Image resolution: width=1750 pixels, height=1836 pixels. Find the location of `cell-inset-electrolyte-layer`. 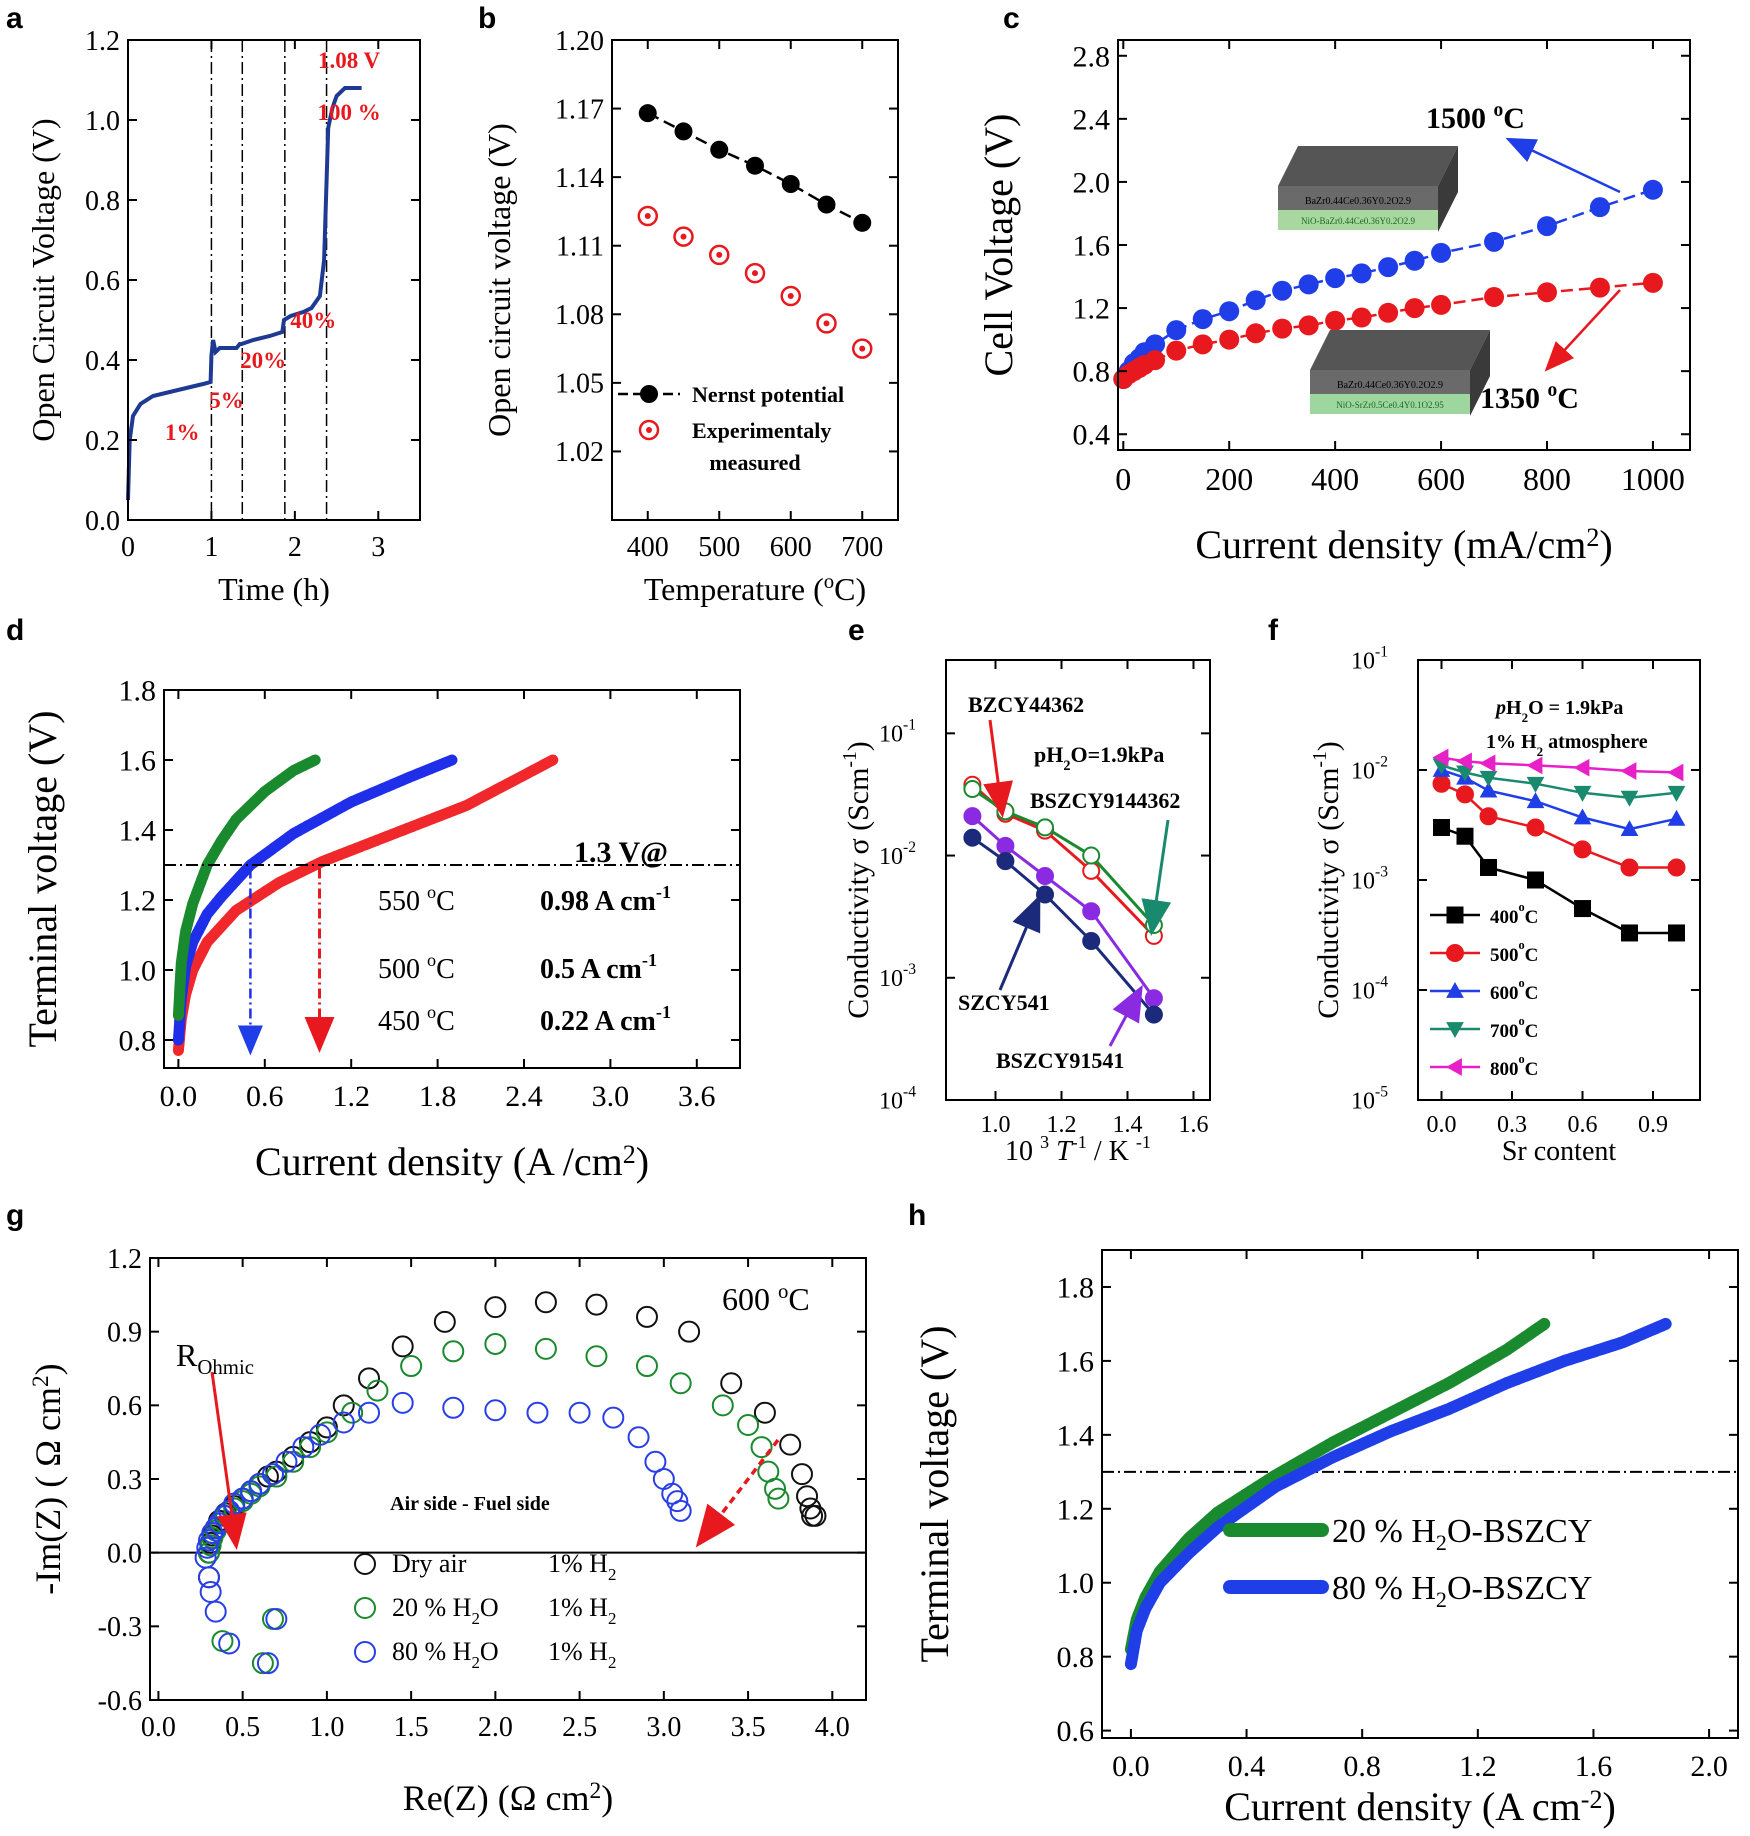

cell-inset-electrolyte-layer is located at coordinates (1390, 382).